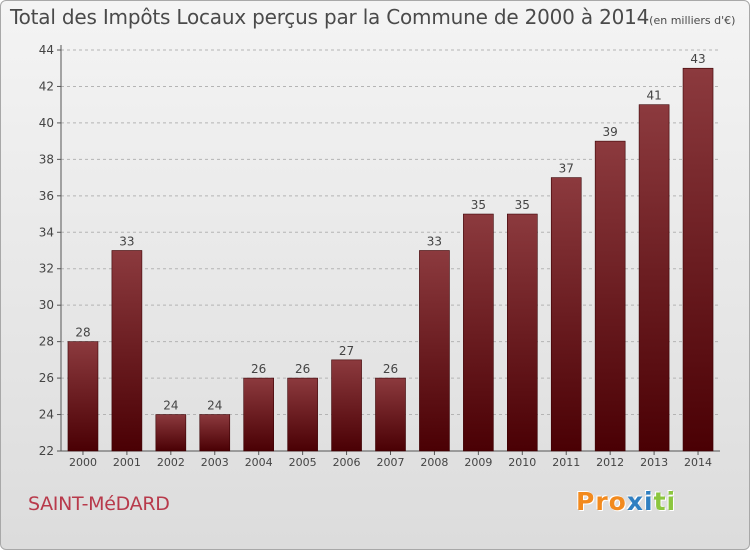 Image resolution: width=750 pixels, height=550 pixels. What do you see at coordinates (654, 462) in the screenshot?
I see `x-tick-label: 2013` at bounding box center [654, 462].